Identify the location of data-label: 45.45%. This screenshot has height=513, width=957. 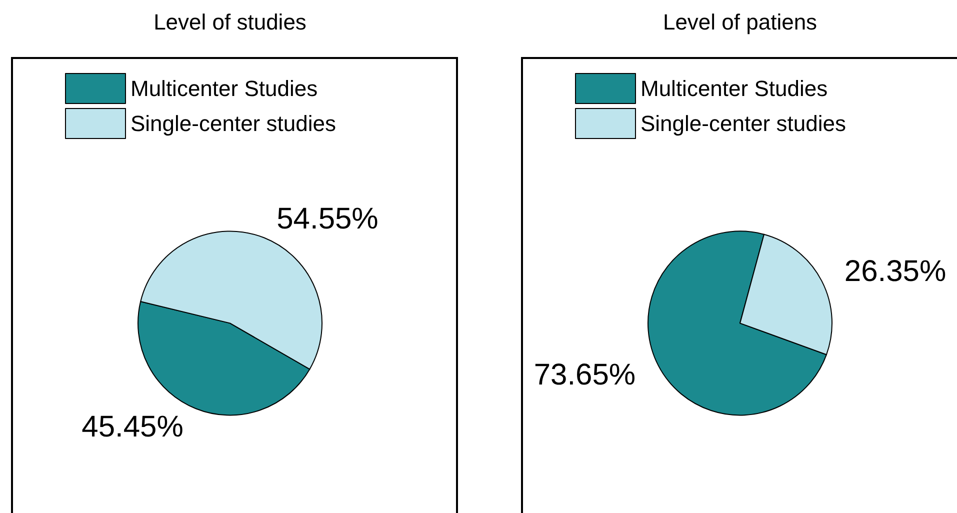
(133, 427).